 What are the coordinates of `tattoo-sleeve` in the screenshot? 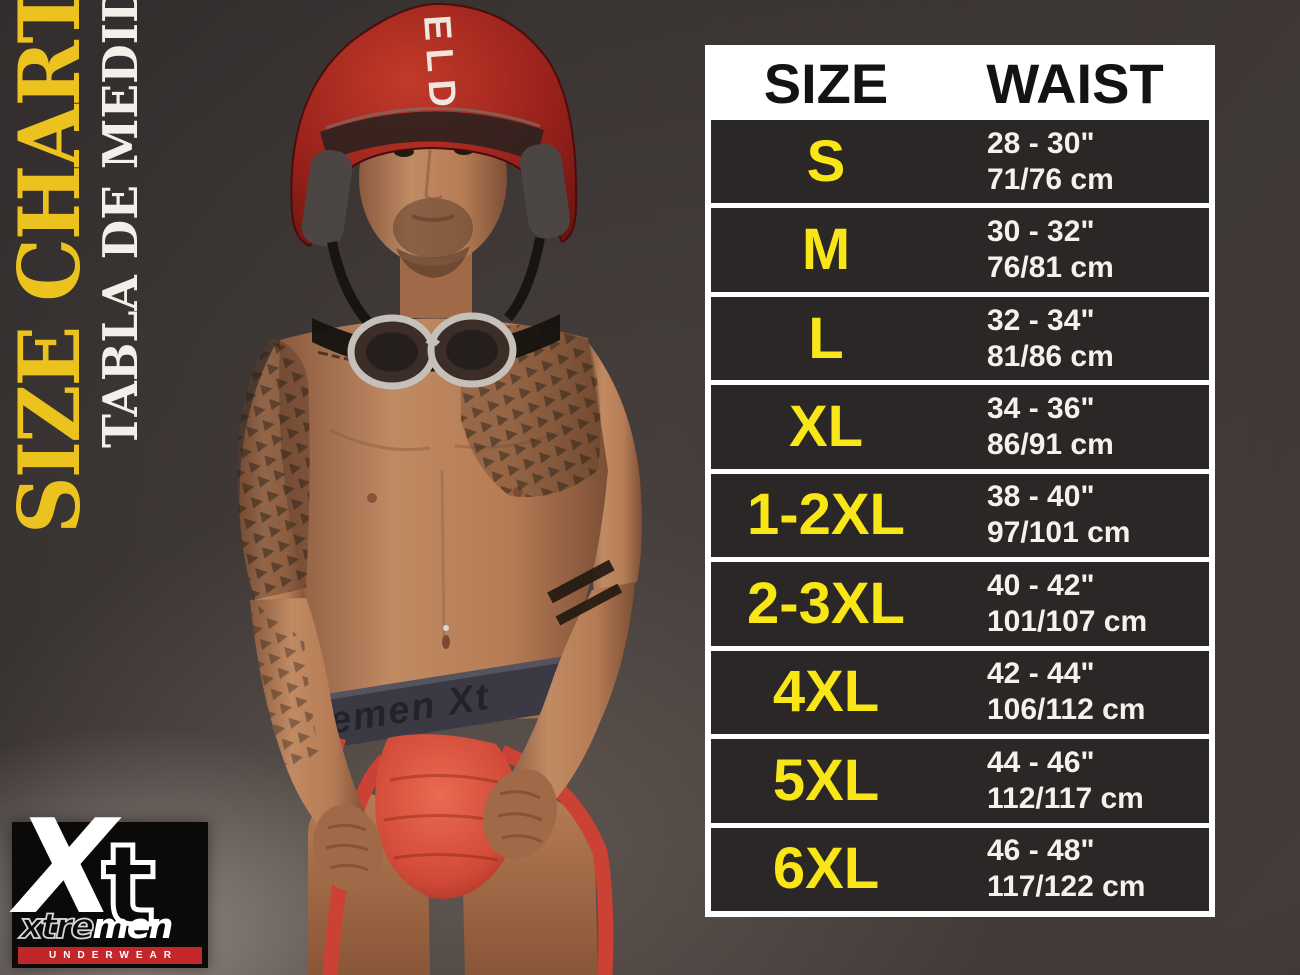 It's located at (273, 469).